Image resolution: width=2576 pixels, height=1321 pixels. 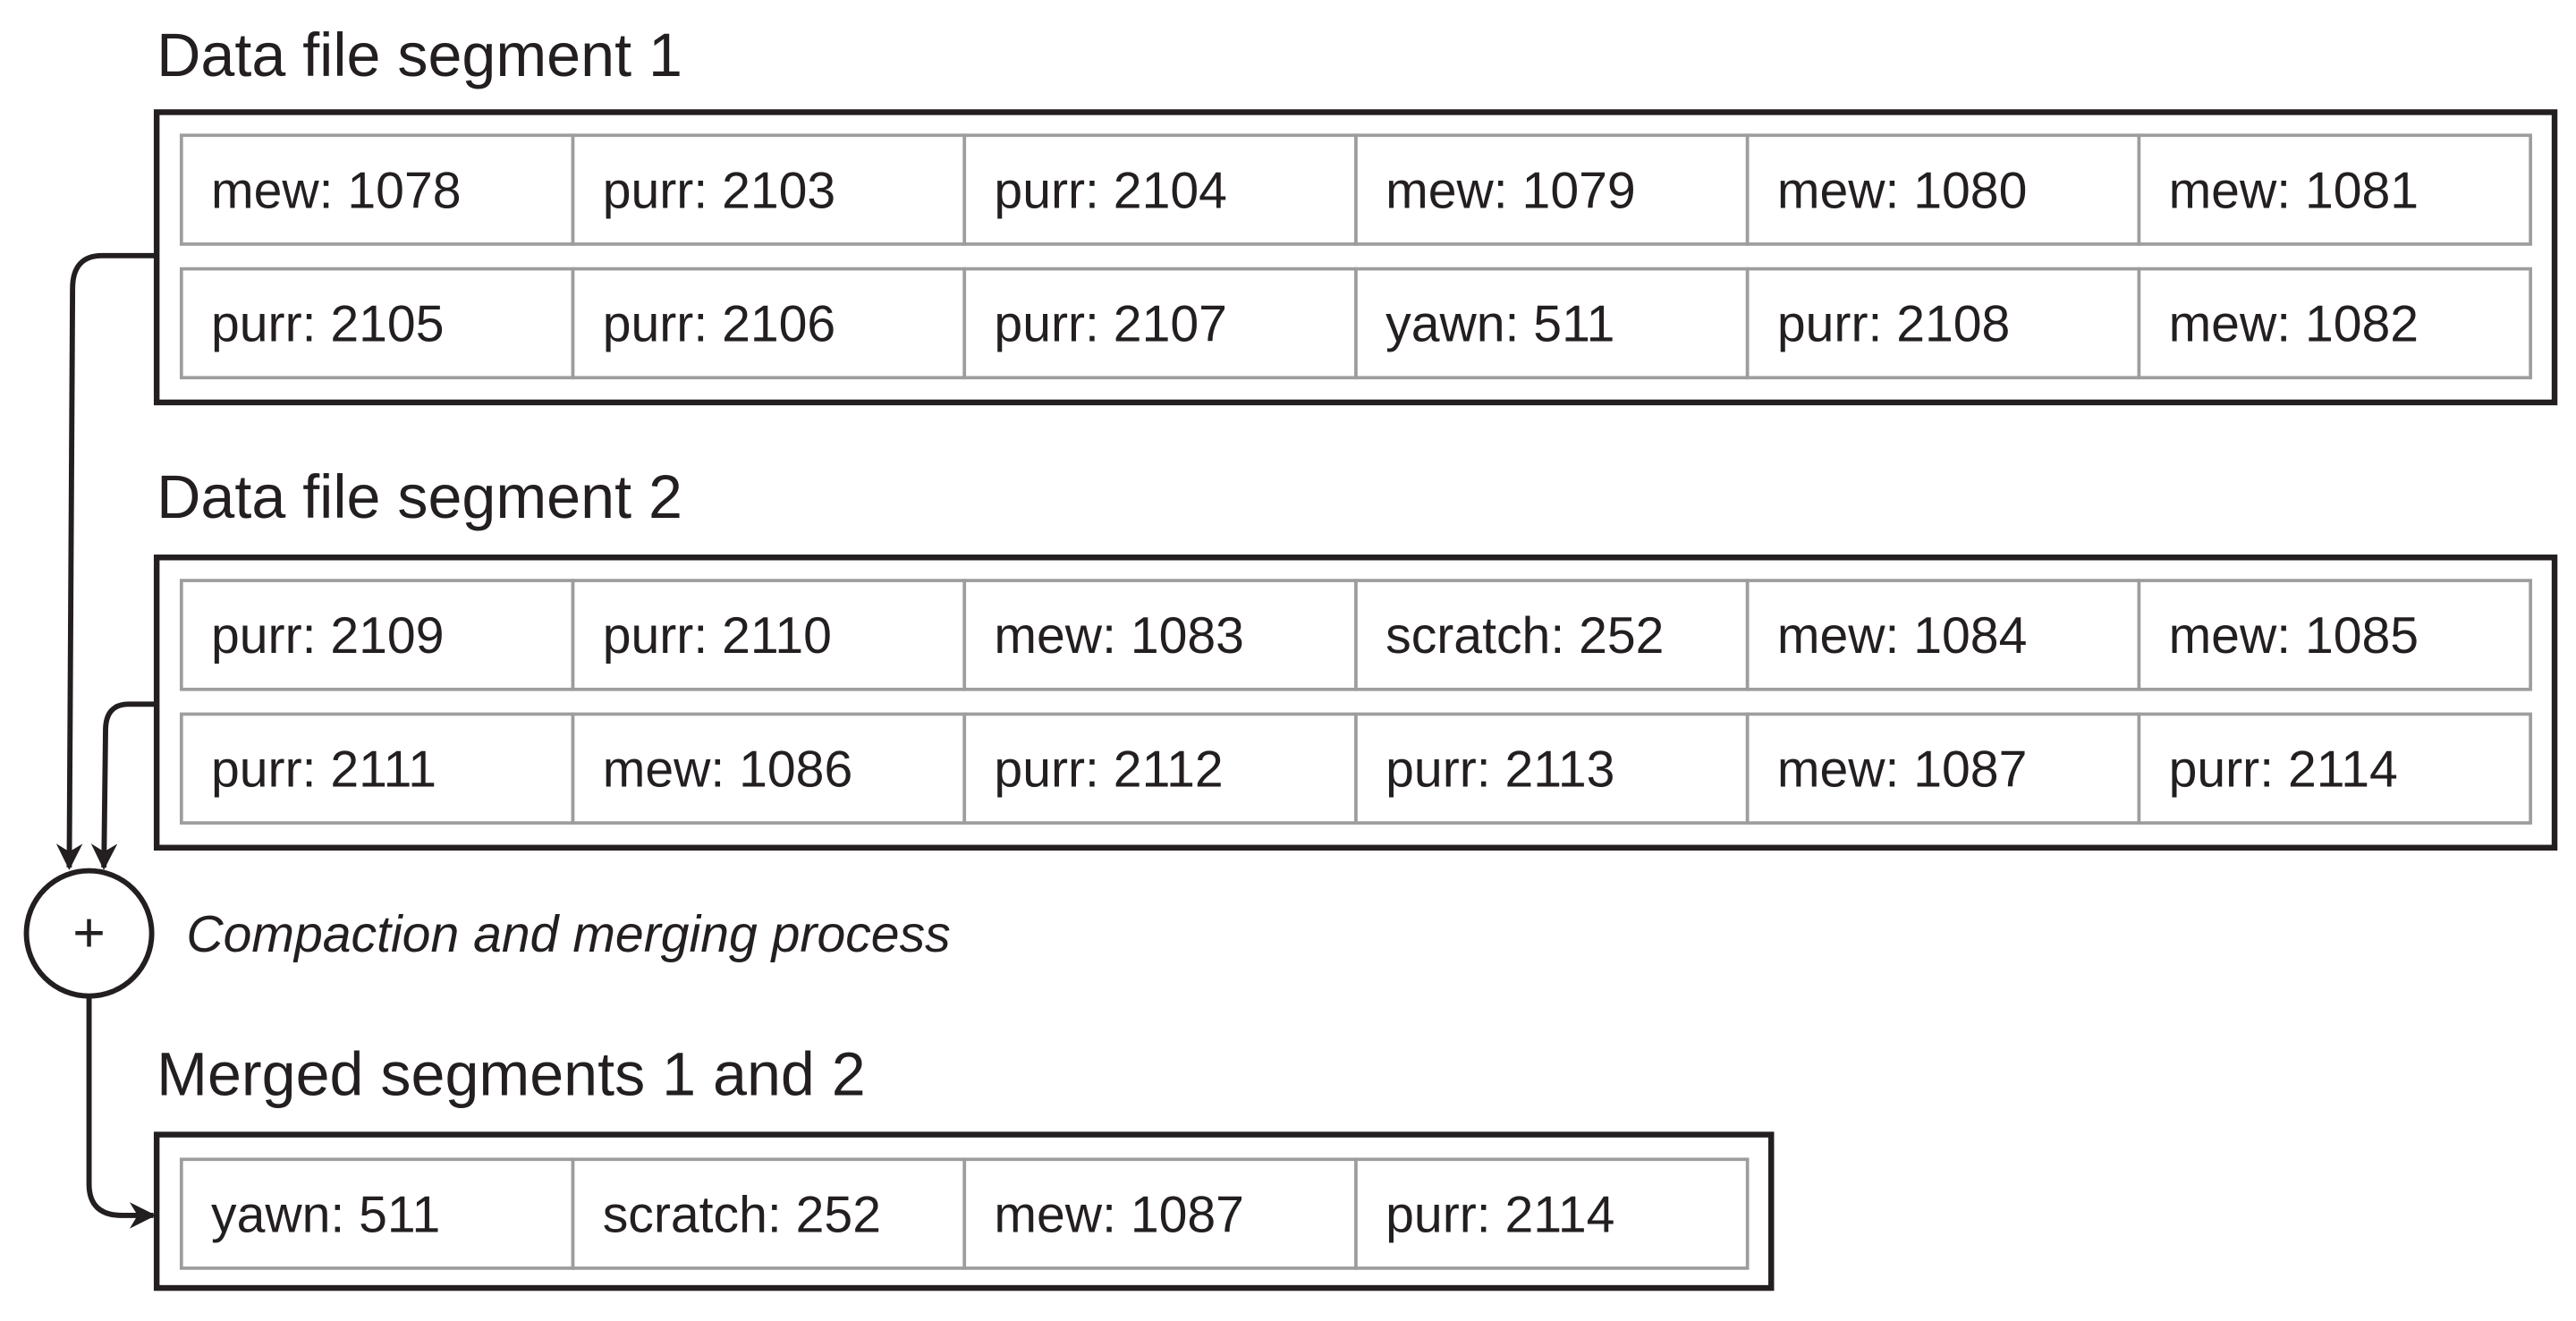 I want to click on record-text: mew: 1086, so click(x=728, y=770).